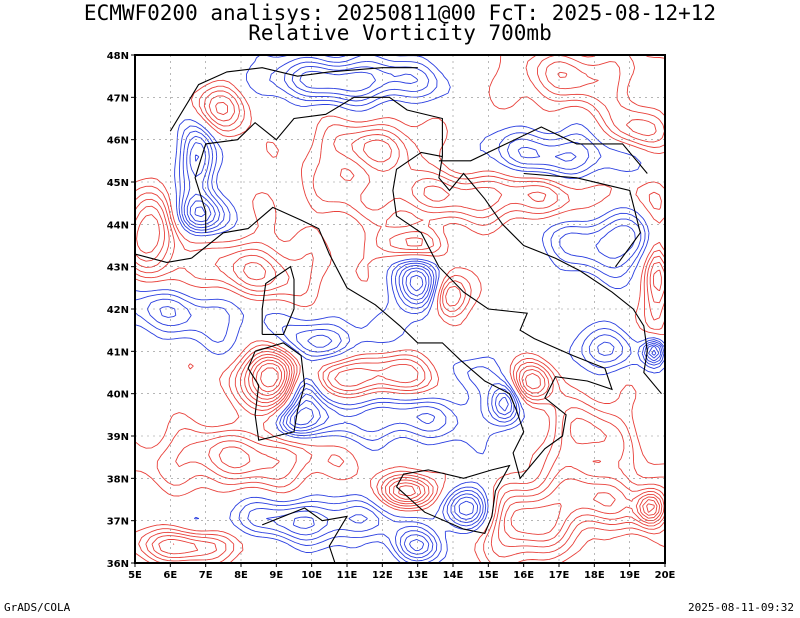  I want to click on slovenia-croatia-border, so click(543, 150).